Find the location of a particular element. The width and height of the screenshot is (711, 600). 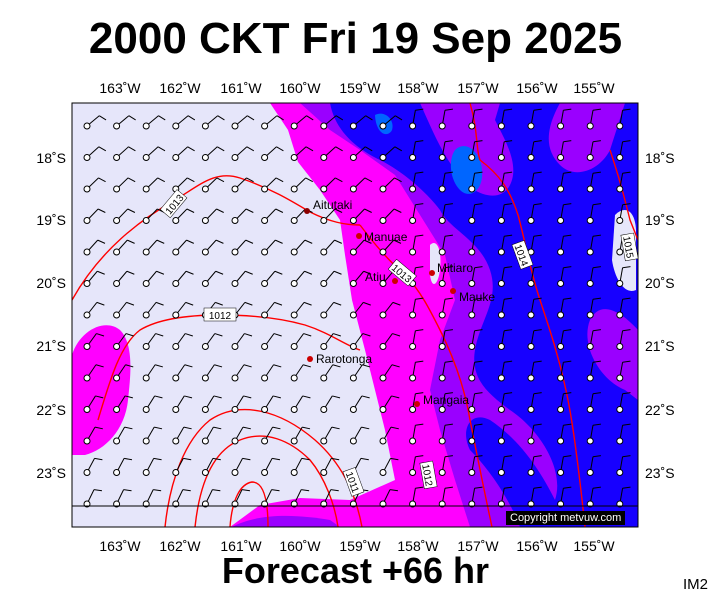

place-label-manuae: Manuae is located at coordinates (386, 237).